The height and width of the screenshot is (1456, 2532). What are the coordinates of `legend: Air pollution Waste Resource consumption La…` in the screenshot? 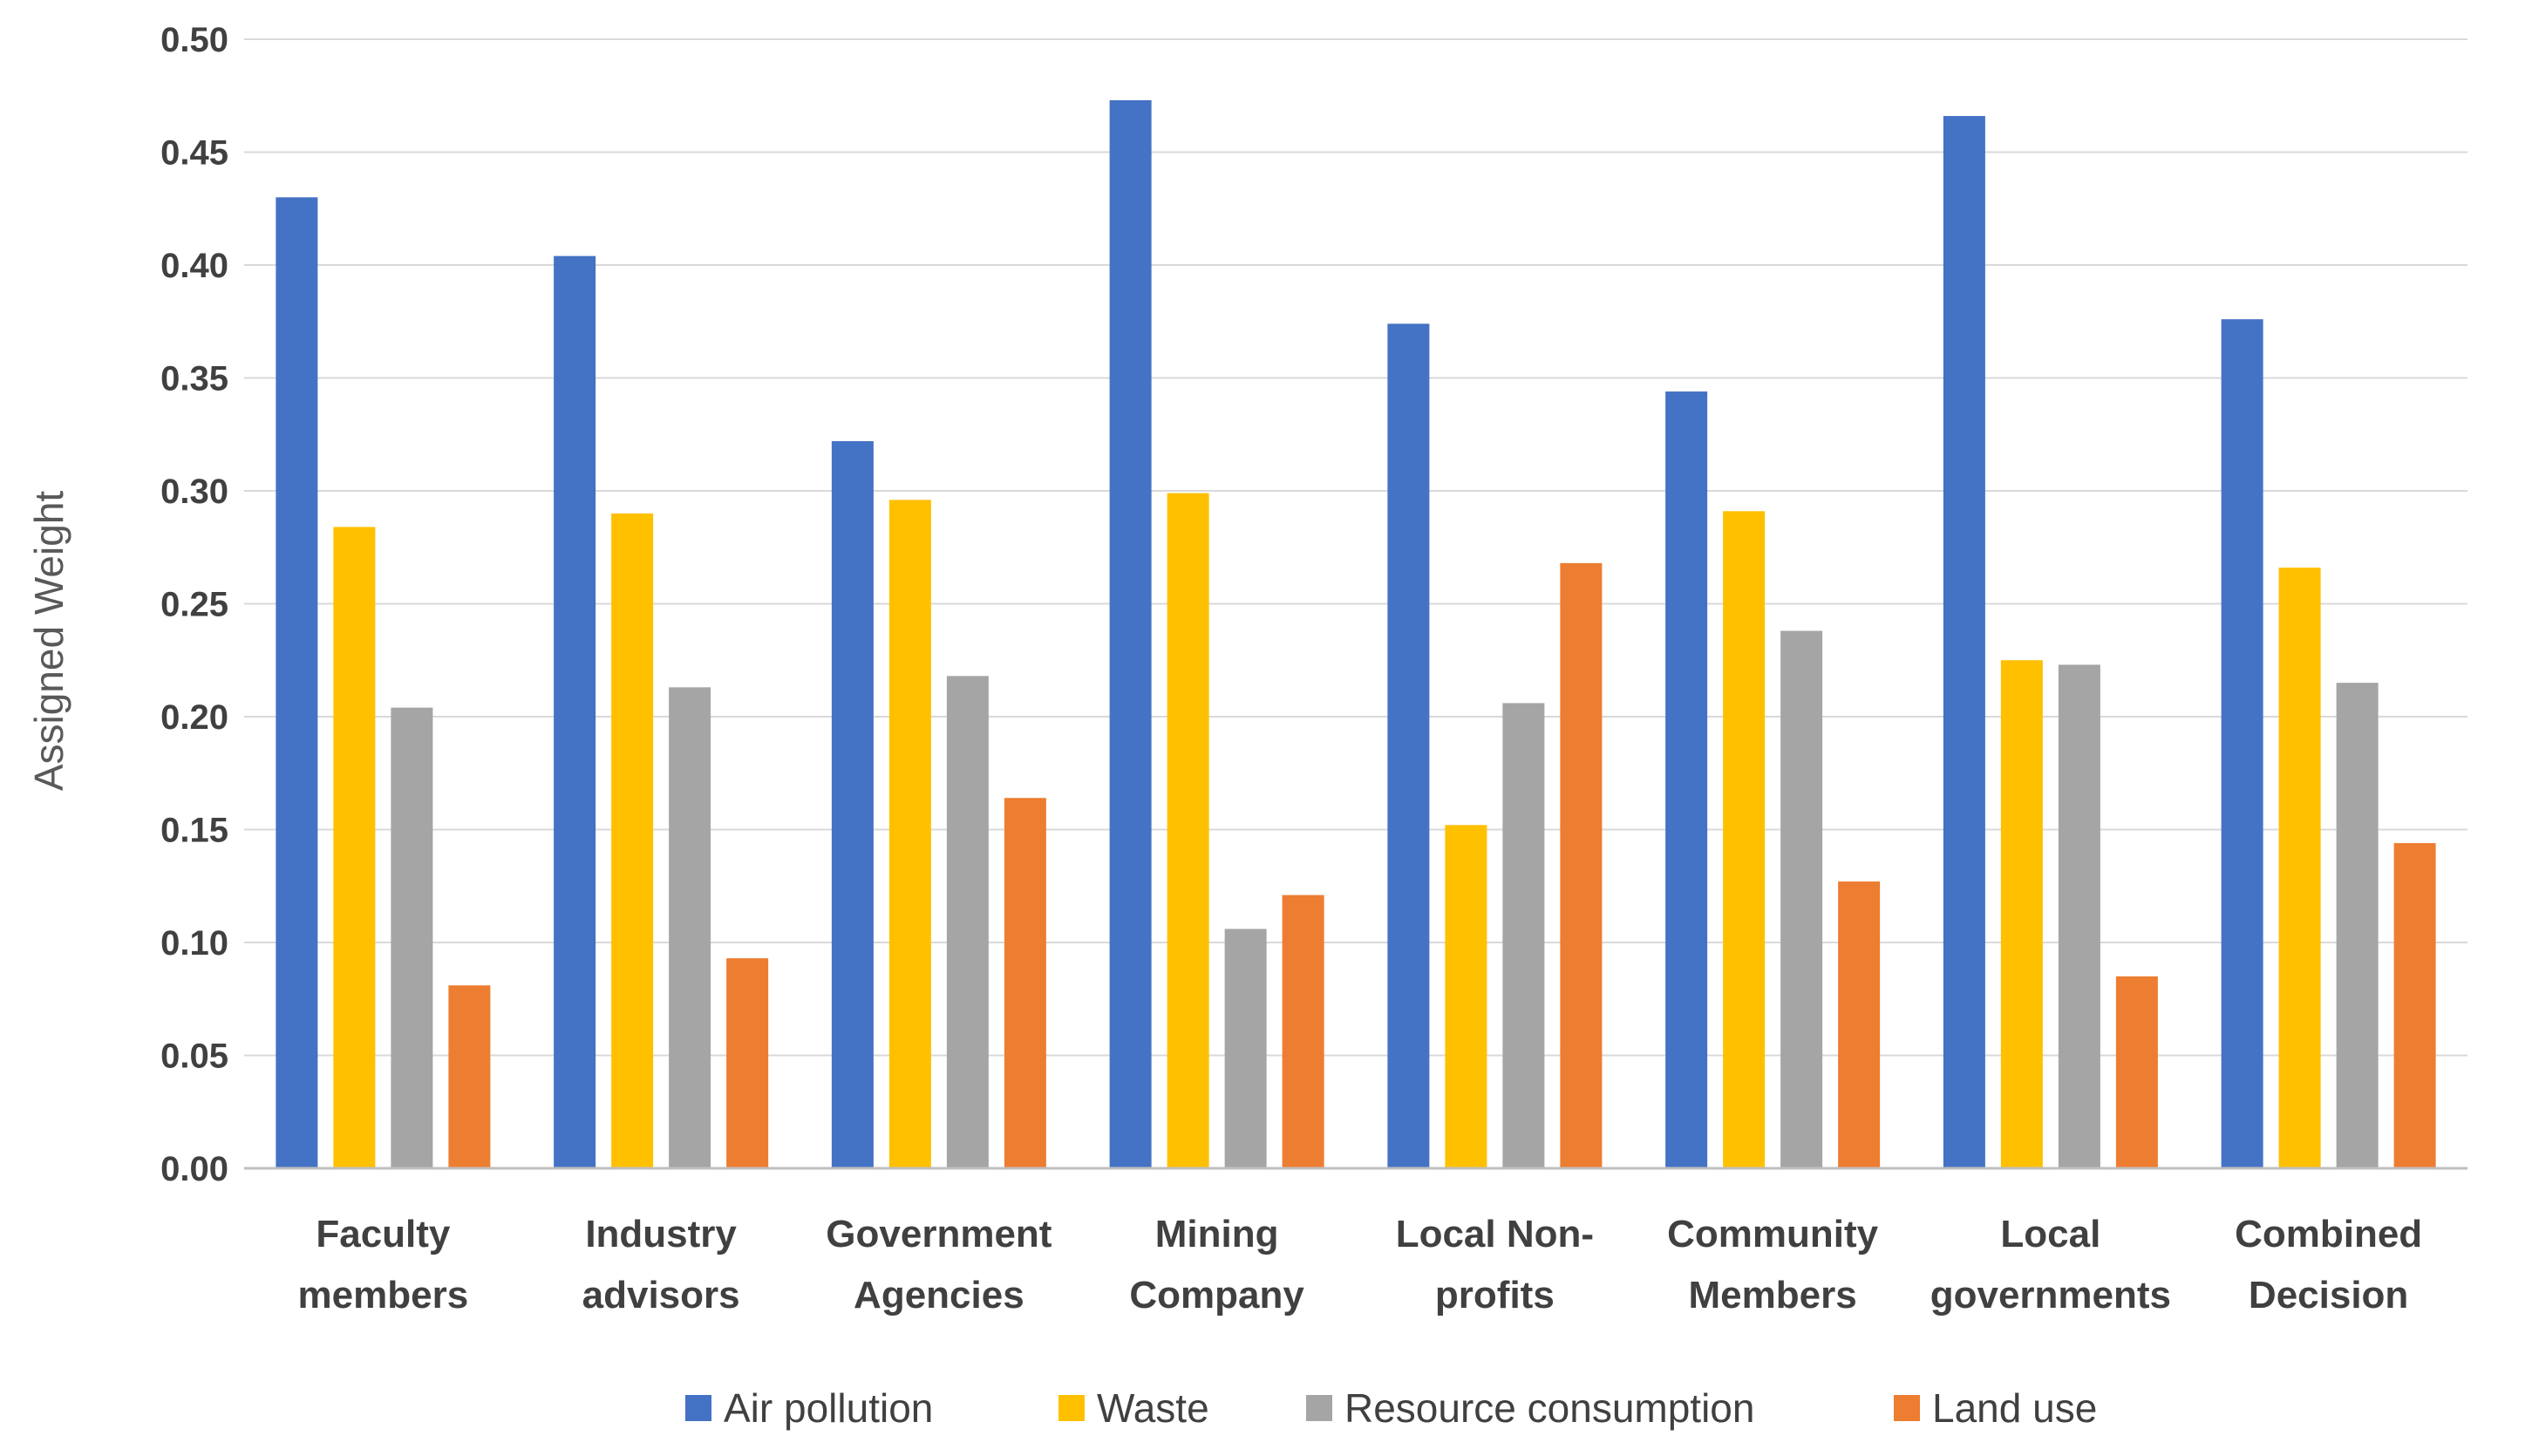 It's located at (1391, 1408).